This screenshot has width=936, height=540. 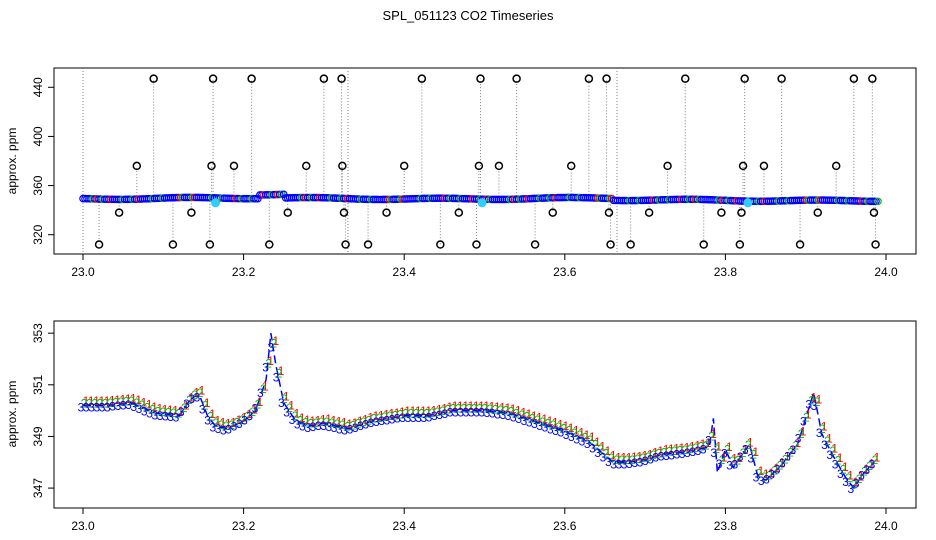 I want to click on y-tick-label: 347, so click(x=38, y=488).